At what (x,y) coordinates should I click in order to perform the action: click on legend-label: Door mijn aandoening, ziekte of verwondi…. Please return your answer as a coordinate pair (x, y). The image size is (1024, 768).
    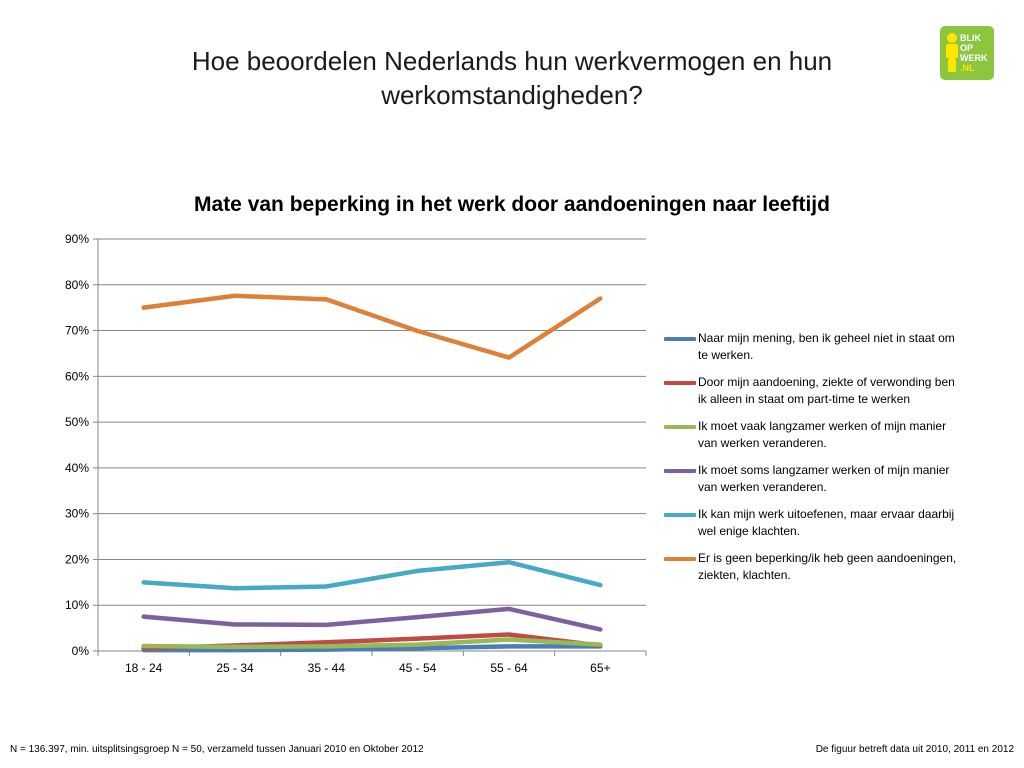
    Looking at the image, I should click on (826, 390).